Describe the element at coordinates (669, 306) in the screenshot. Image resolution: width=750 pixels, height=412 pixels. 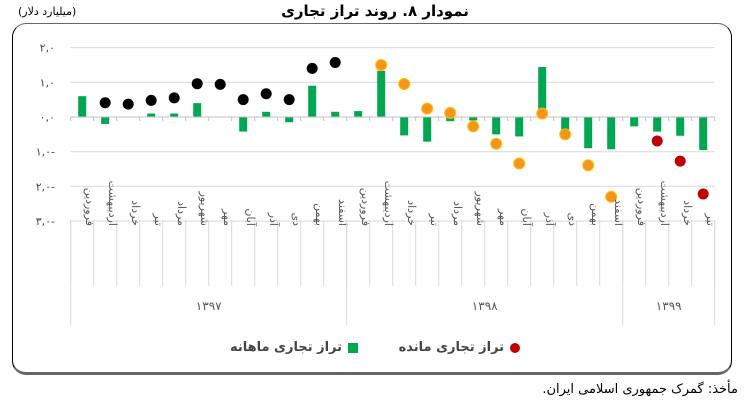
I see `year-label: ۱۳۹۹` at that location.